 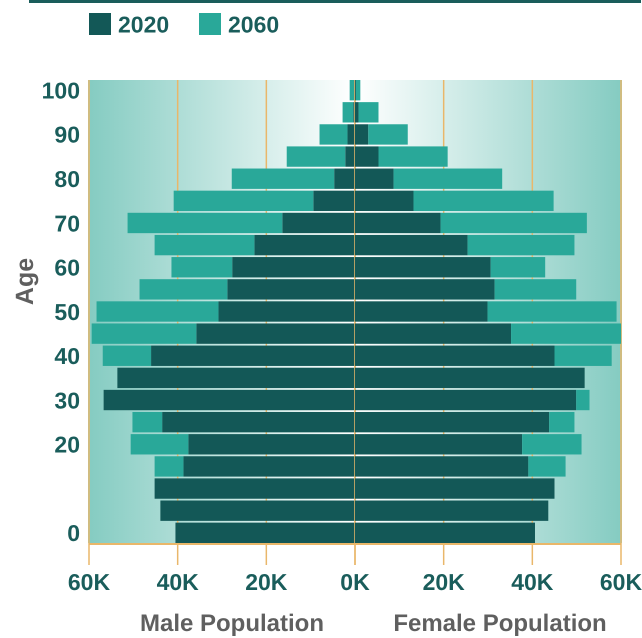 I want to click on y-axis-title: Age, so click(x=25, y=282).